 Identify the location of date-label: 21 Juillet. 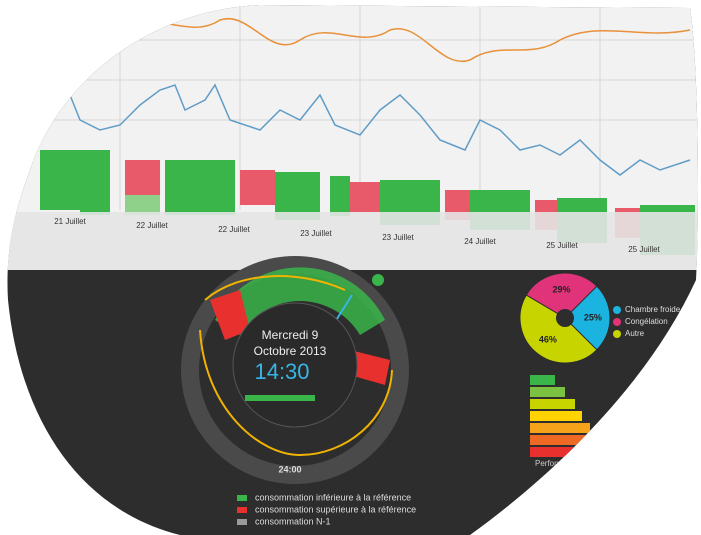
(70, 221).